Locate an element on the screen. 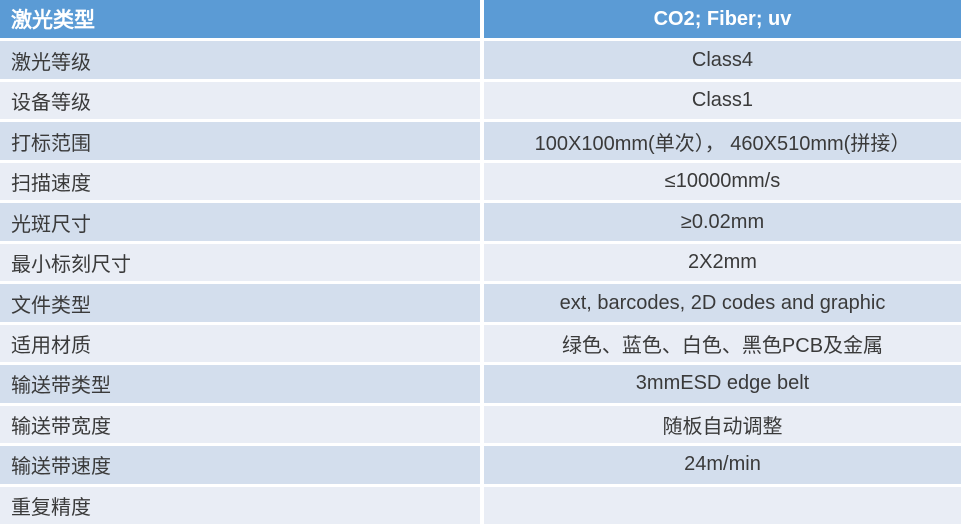 The height and width of the screenshot is (528, 961). table-row: 扫描速度 ≤10000mm/s is located at coordinates (480, 181).